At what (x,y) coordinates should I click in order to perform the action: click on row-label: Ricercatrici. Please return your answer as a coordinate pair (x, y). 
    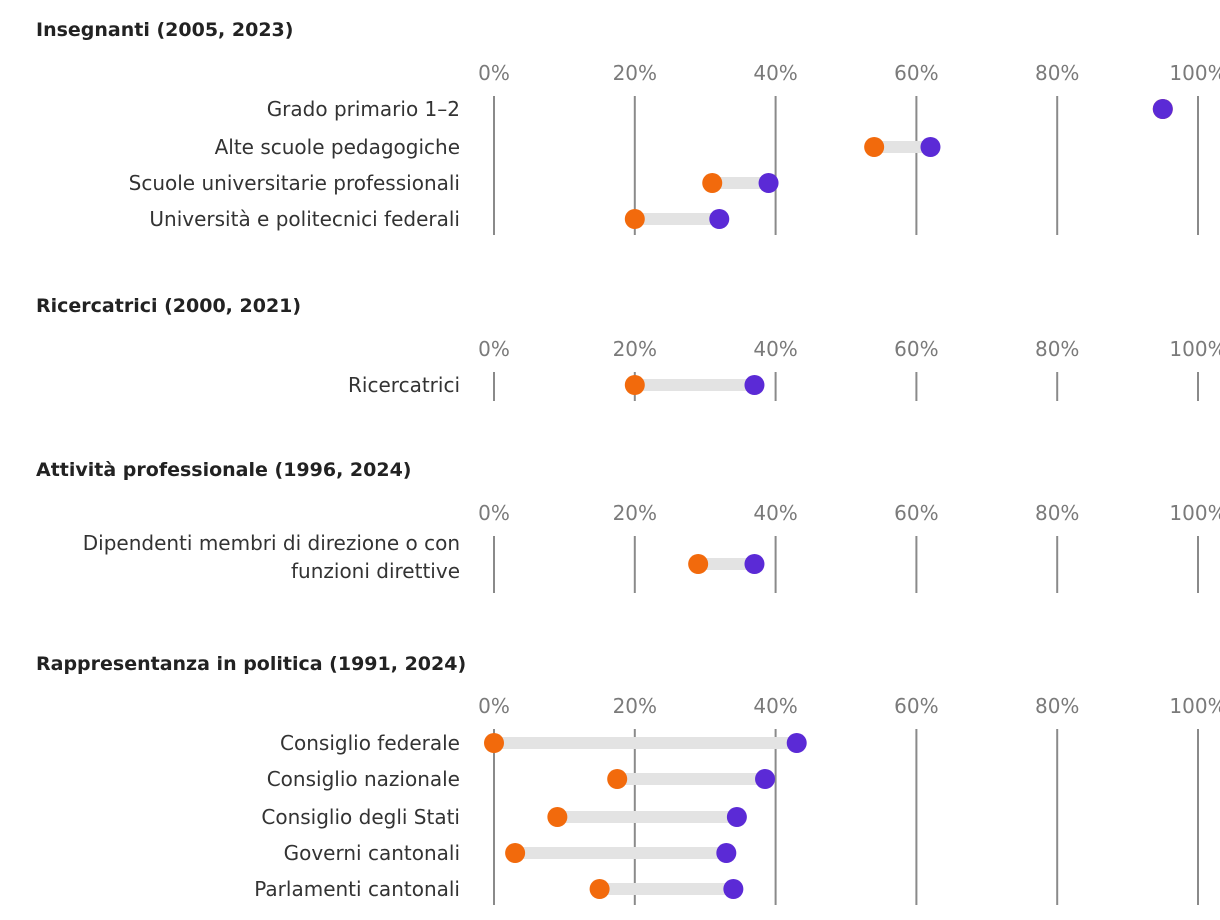
    Looking at the image, I should click on (404, 385).